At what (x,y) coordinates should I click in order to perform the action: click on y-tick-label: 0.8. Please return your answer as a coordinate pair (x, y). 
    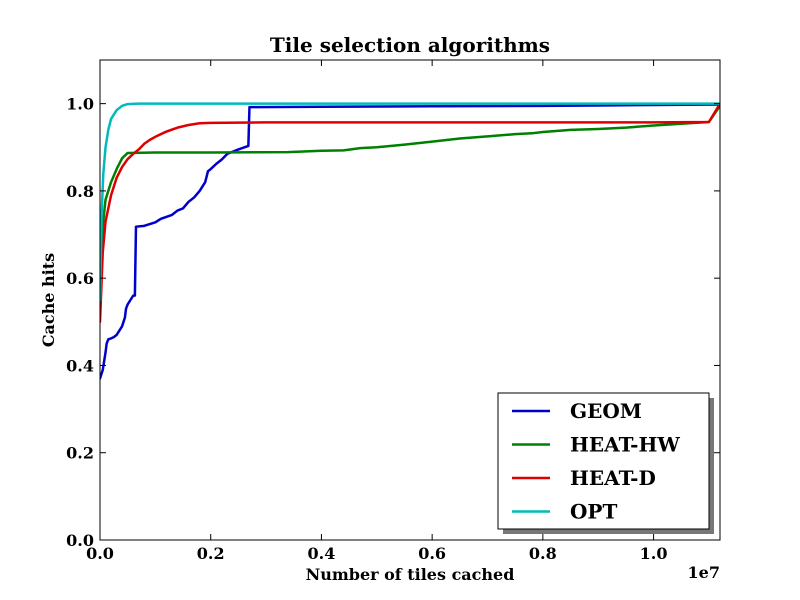
    Looking at the image, I should click on (80, 191).